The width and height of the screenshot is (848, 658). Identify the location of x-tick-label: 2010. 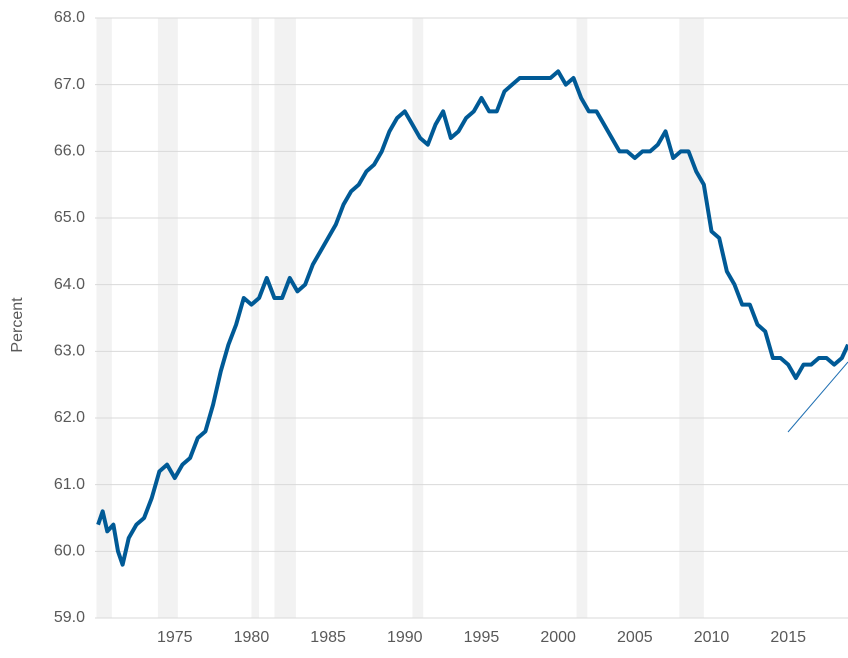
(712, 637).